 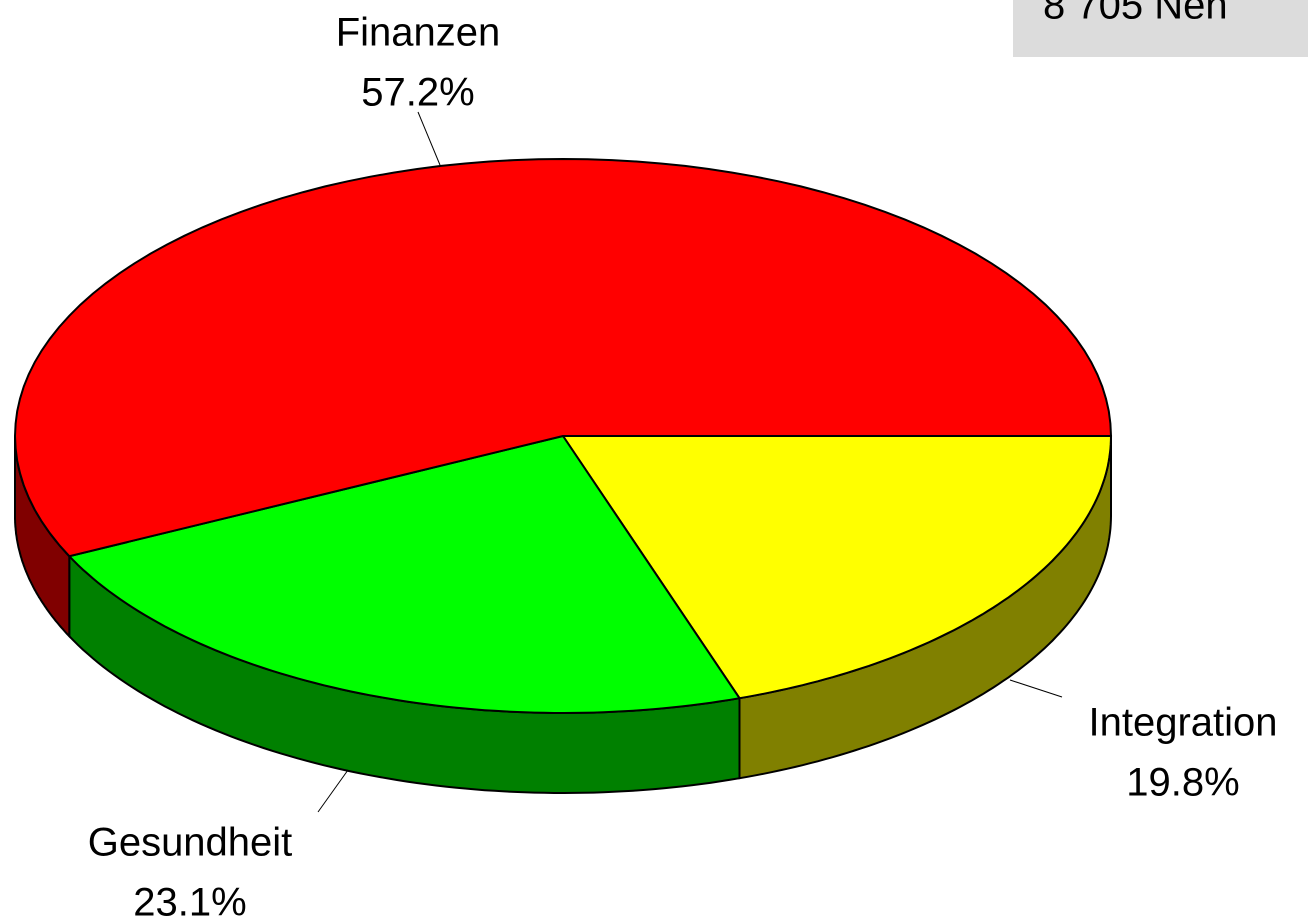 I want to click on slice, so click(x=837, y=567).